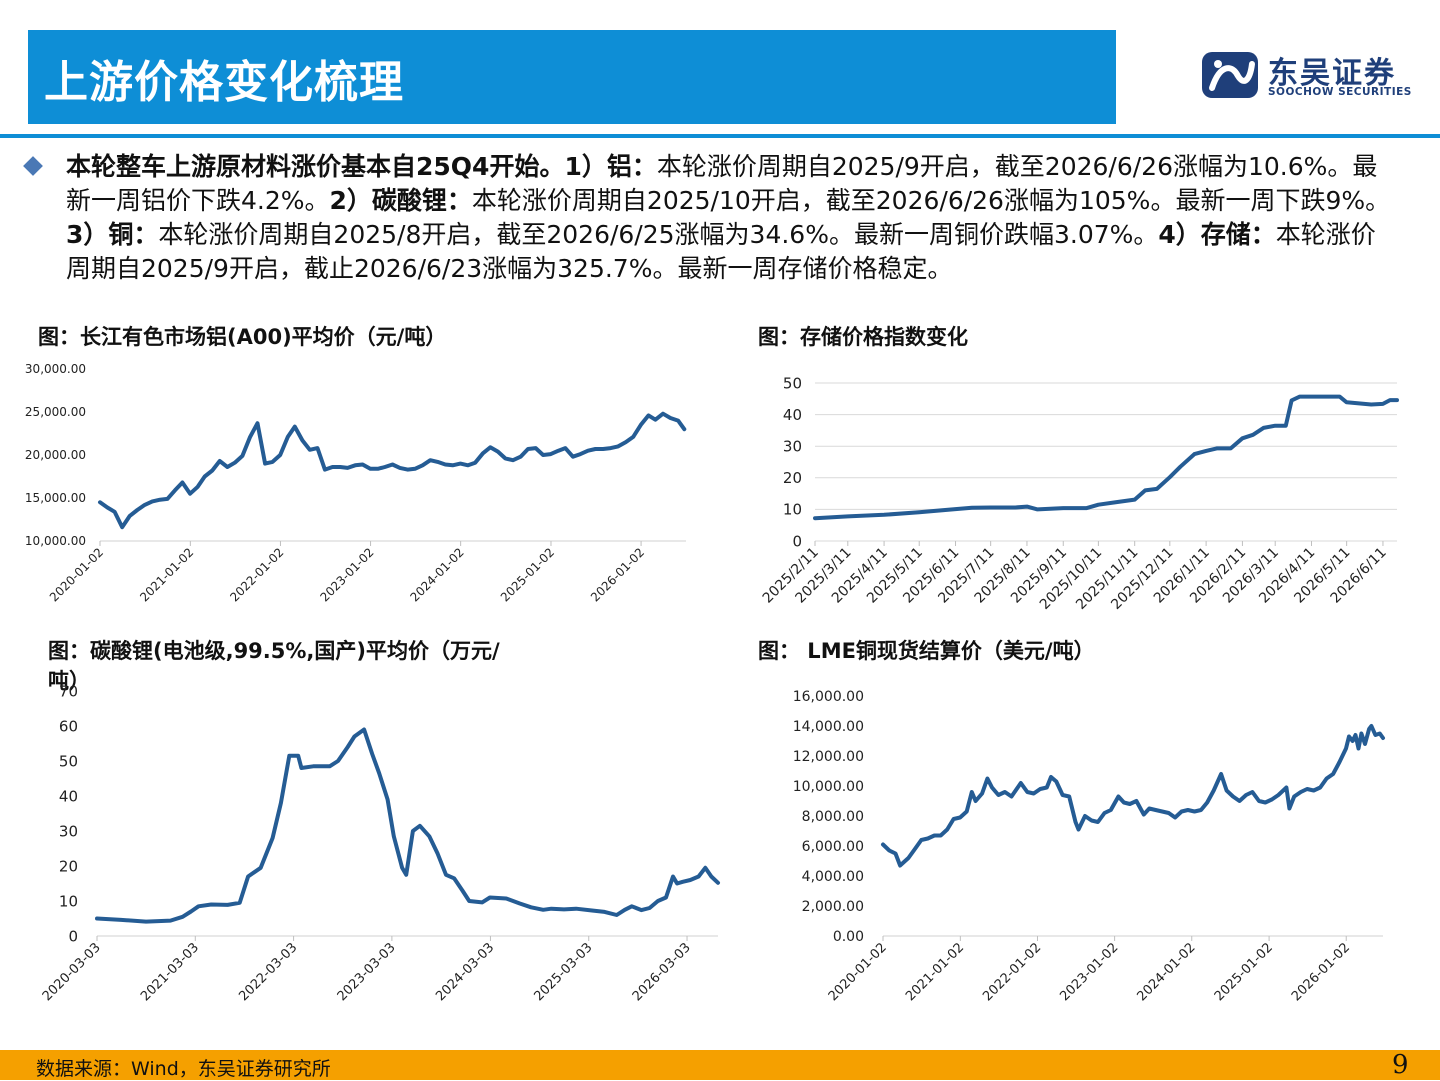 This screenshot has height=1081, width=1440. I want to click on logo-text-en: SOOCHOW SECURITIES, so click(1340, 92).